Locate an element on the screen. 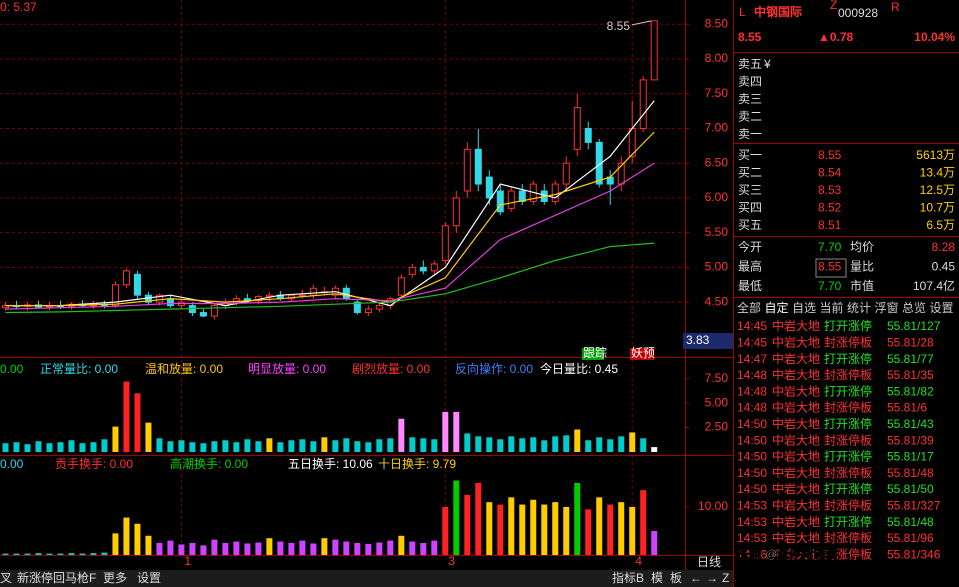 The width and height of the screenshot is (959, 587). y-tick-label: 5.50 is located at coordinates (717, 232).